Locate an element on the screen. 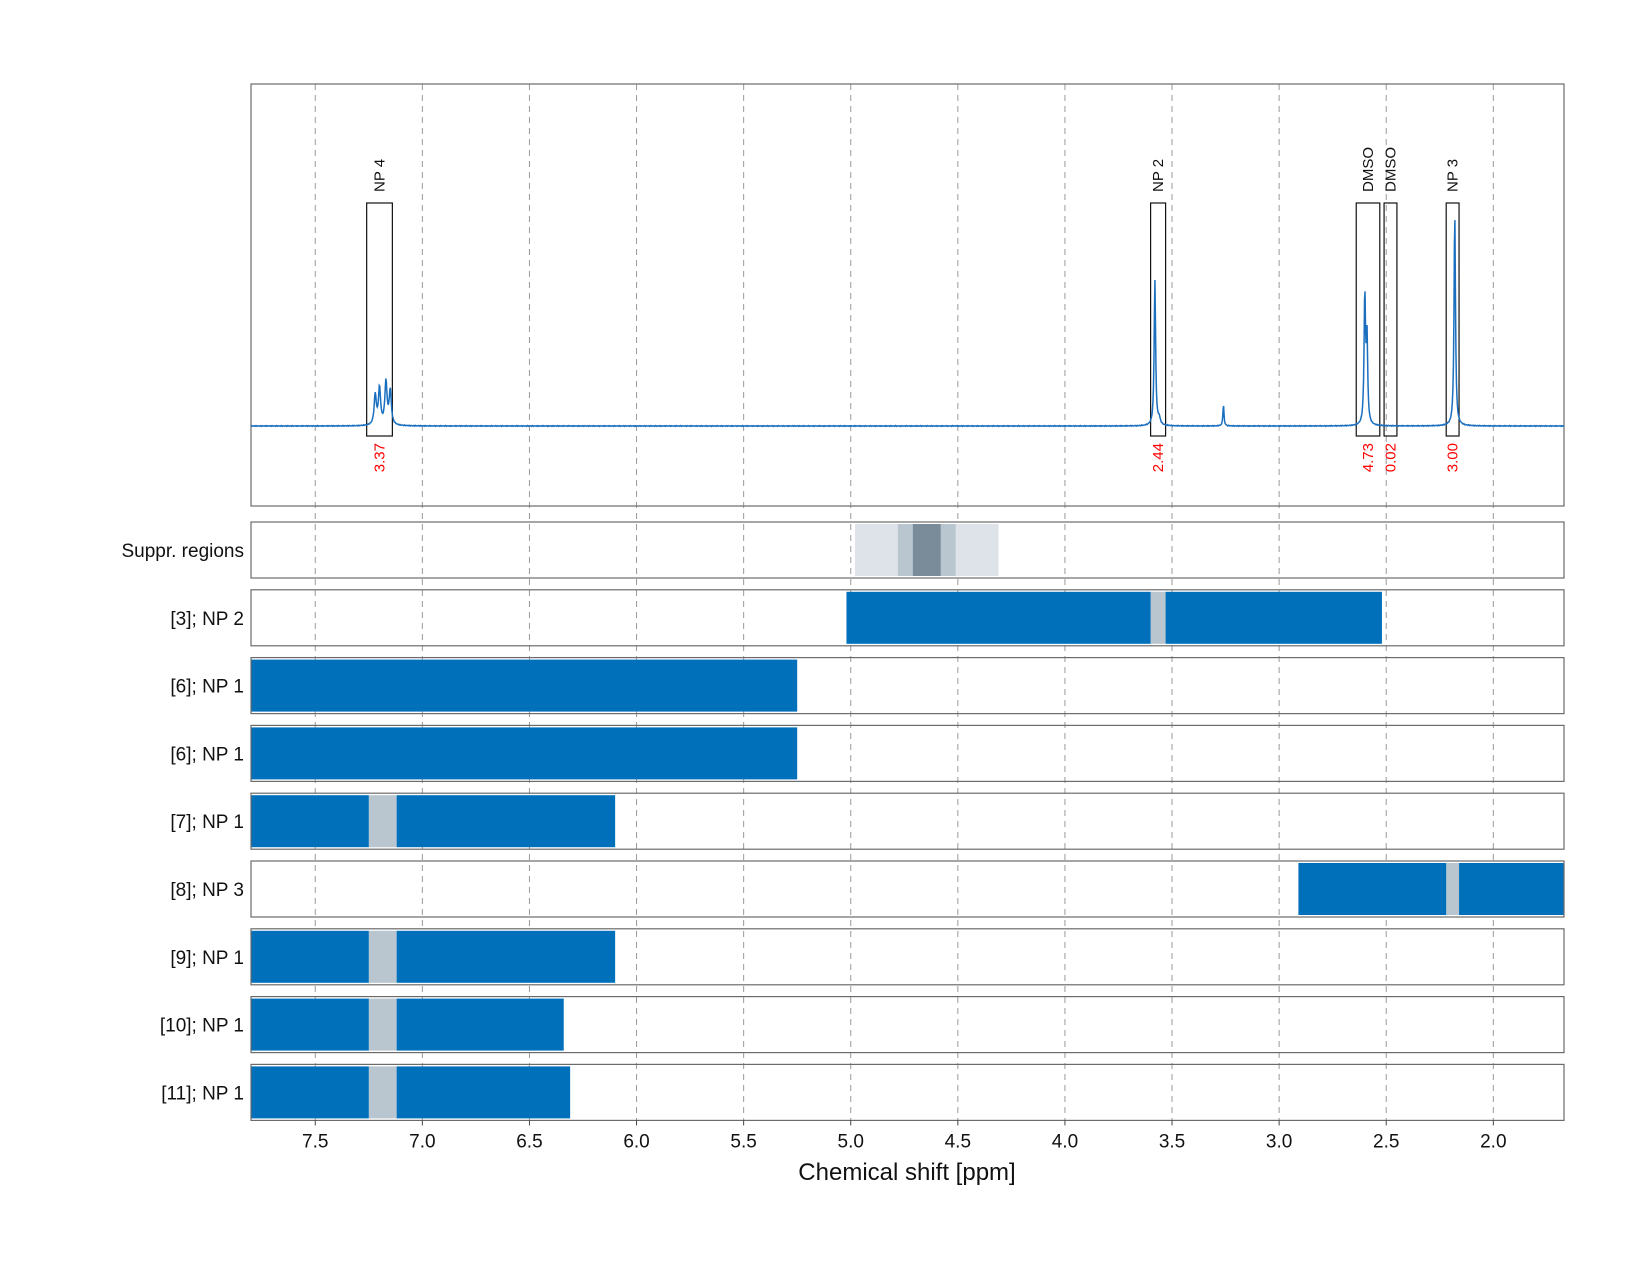 Image resolution: width=1651 pixels, height=1275 pixels. spectrum-line is located at coordinates (907, 324).